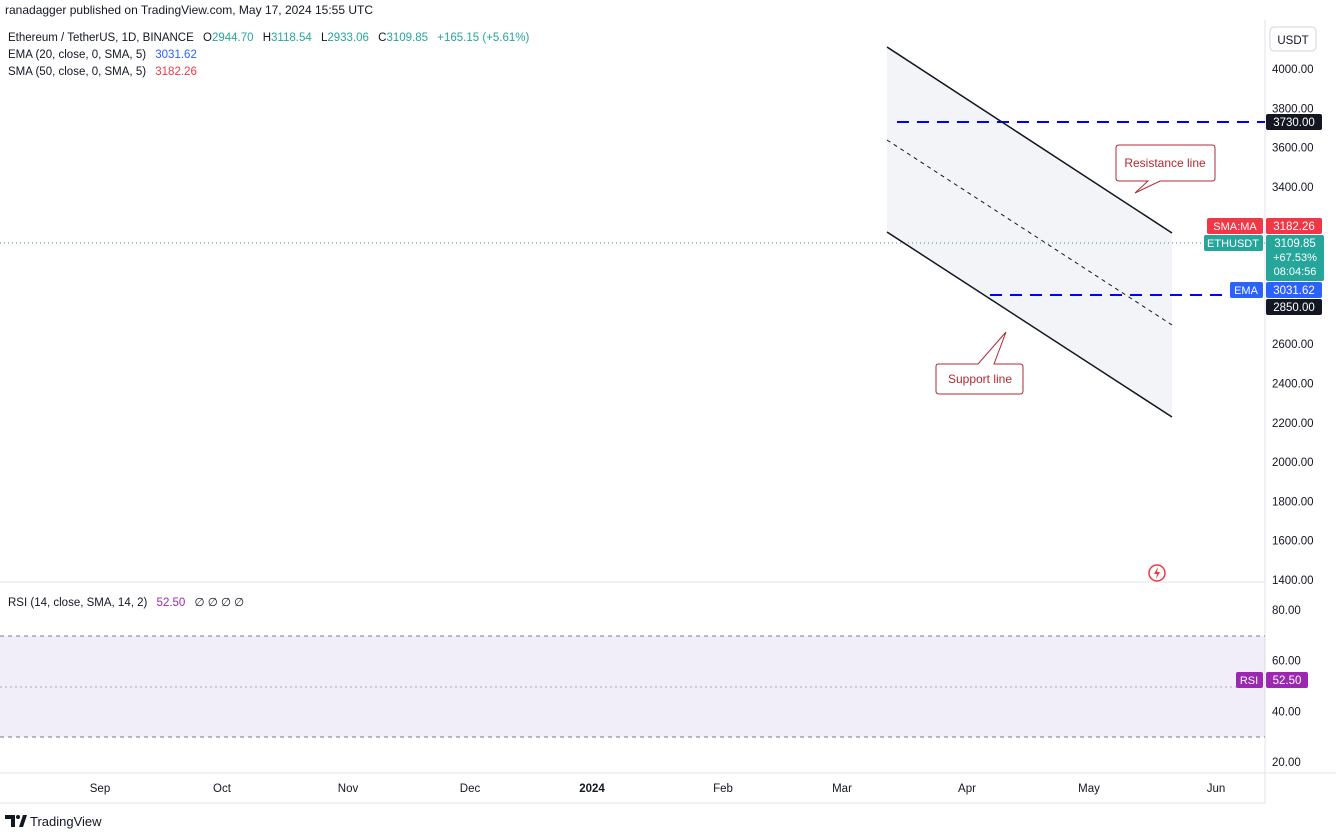  I want to click on tag-symbol-value: 3109.85, so click(1295, 244).